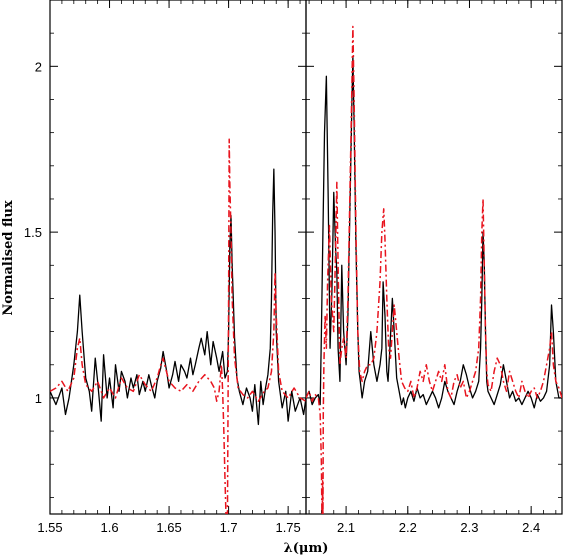  I want to click on y-tick-label: 2, so click(38, 66).